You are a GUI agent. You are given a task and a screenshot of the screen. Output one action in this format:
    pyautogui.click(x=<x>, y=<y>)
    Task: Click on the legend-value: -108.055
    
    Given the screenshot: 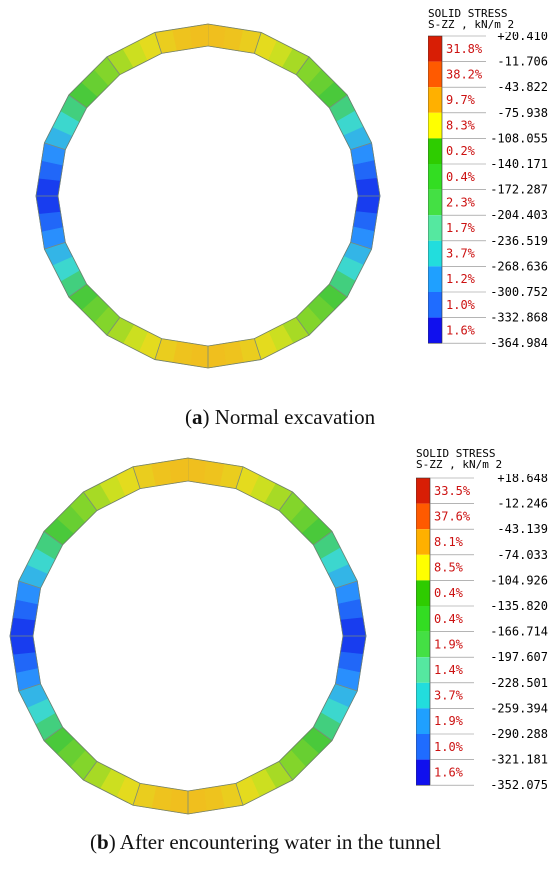 What is the action you would take?
    pyautogui.click(x=519, y=138)
    